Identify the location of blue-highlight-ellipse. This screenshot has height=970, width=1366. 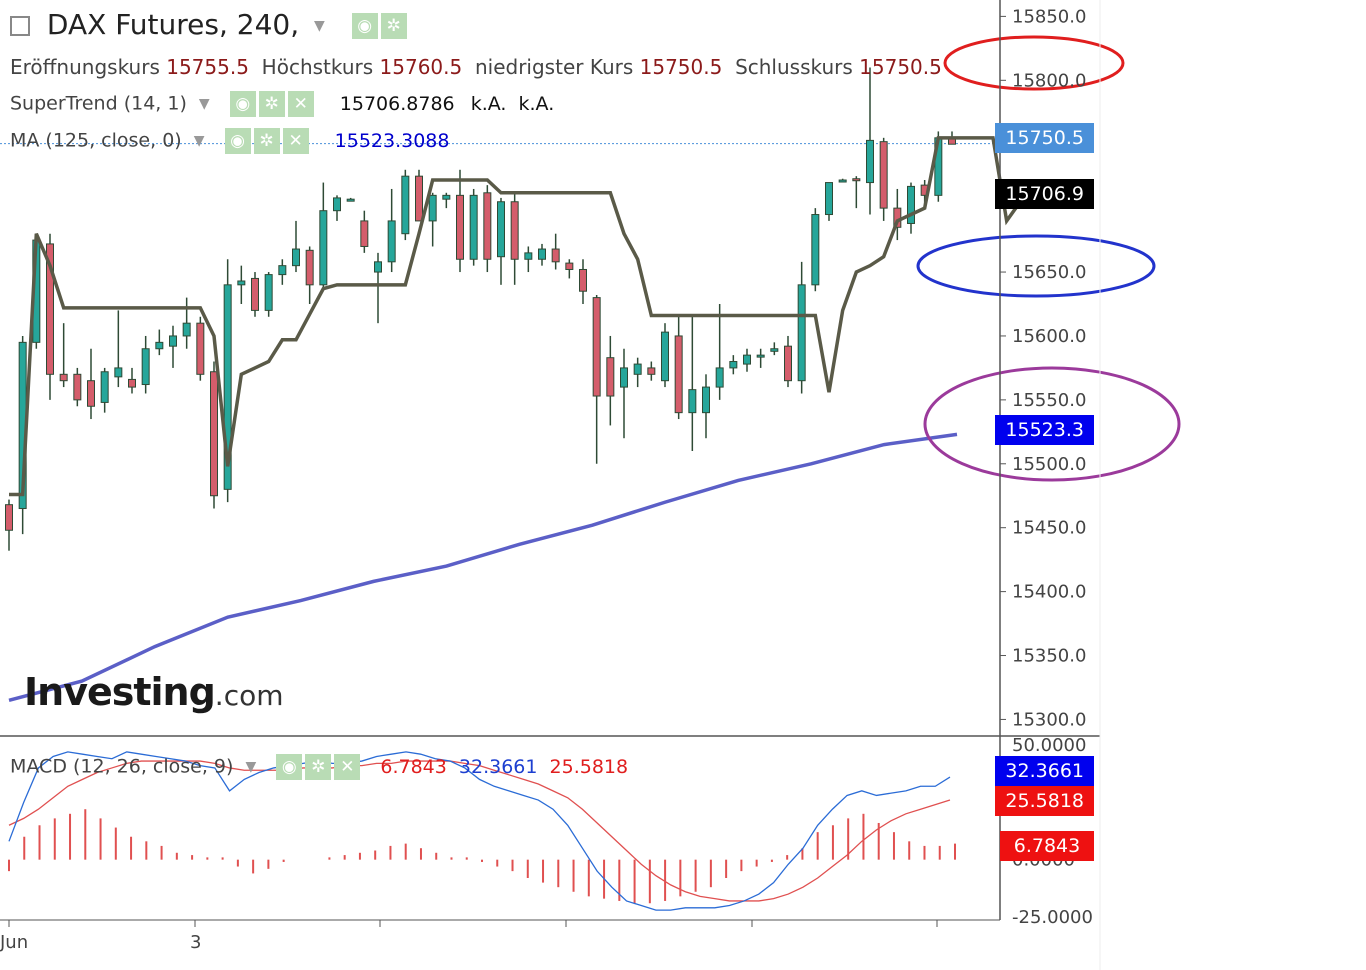
(1036, 266).